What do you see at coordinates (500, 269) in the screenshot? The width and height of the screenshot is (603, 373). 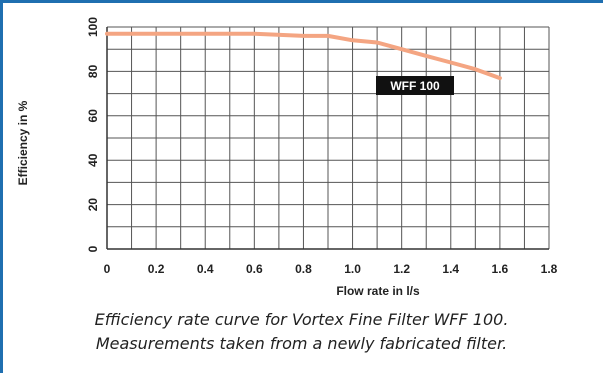 I see `x-tick-label: 1.6` at bounding box center [500, 269].